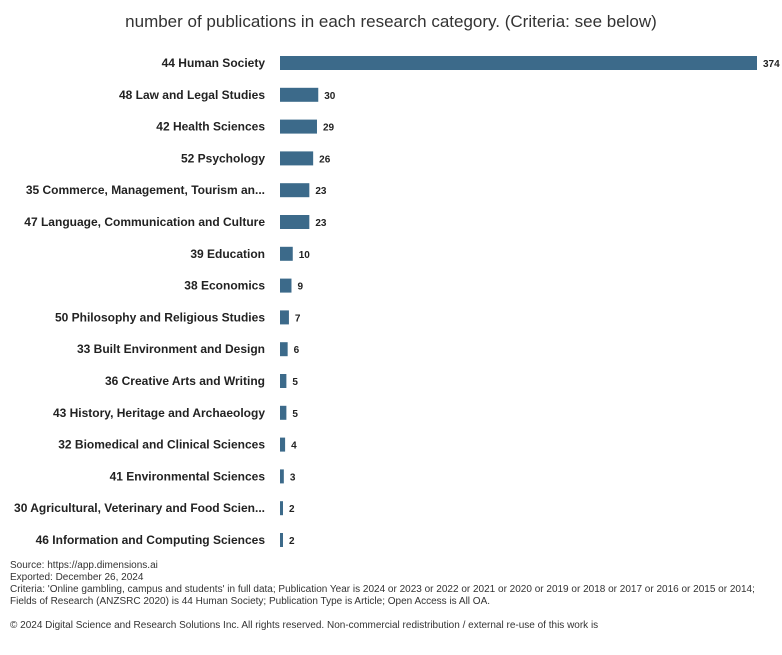 This screenshot has height=655, width=782. Describe the element at coordinates (305, 255) in the screenshot. I see `value-label: 10` at that location.